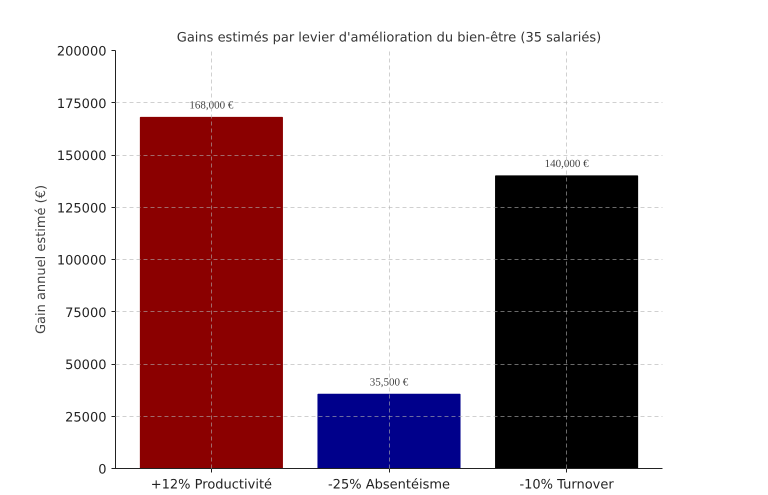 This screenshot has width=768, height=495. I want to click on y-tick-label: 125000, so click(81, 208).